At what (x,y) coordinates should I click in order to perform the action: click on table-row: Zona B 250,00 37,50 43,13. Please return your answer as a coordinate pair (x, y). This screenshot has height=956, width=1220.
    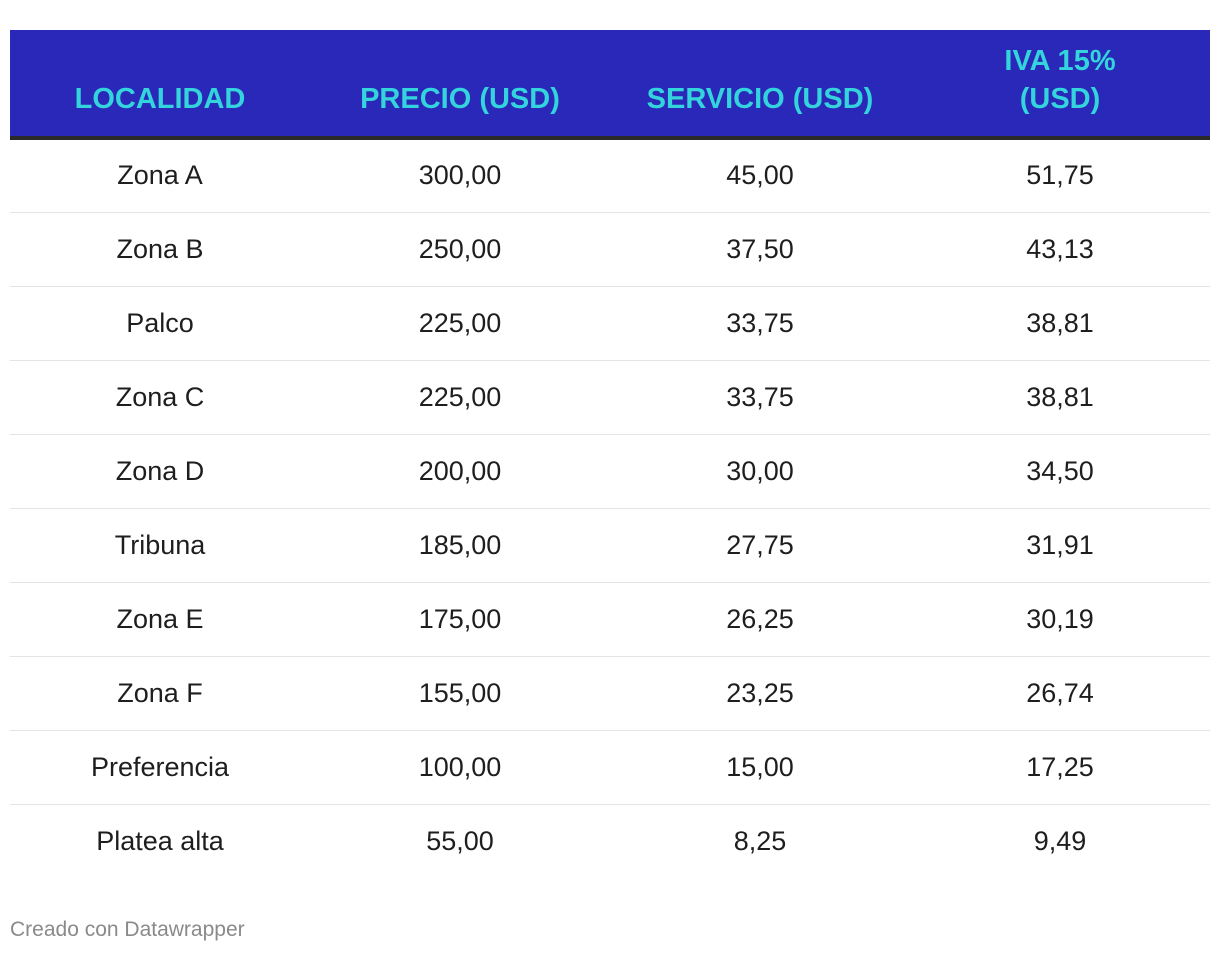
    Looking at the image, I should click on (610, 249).